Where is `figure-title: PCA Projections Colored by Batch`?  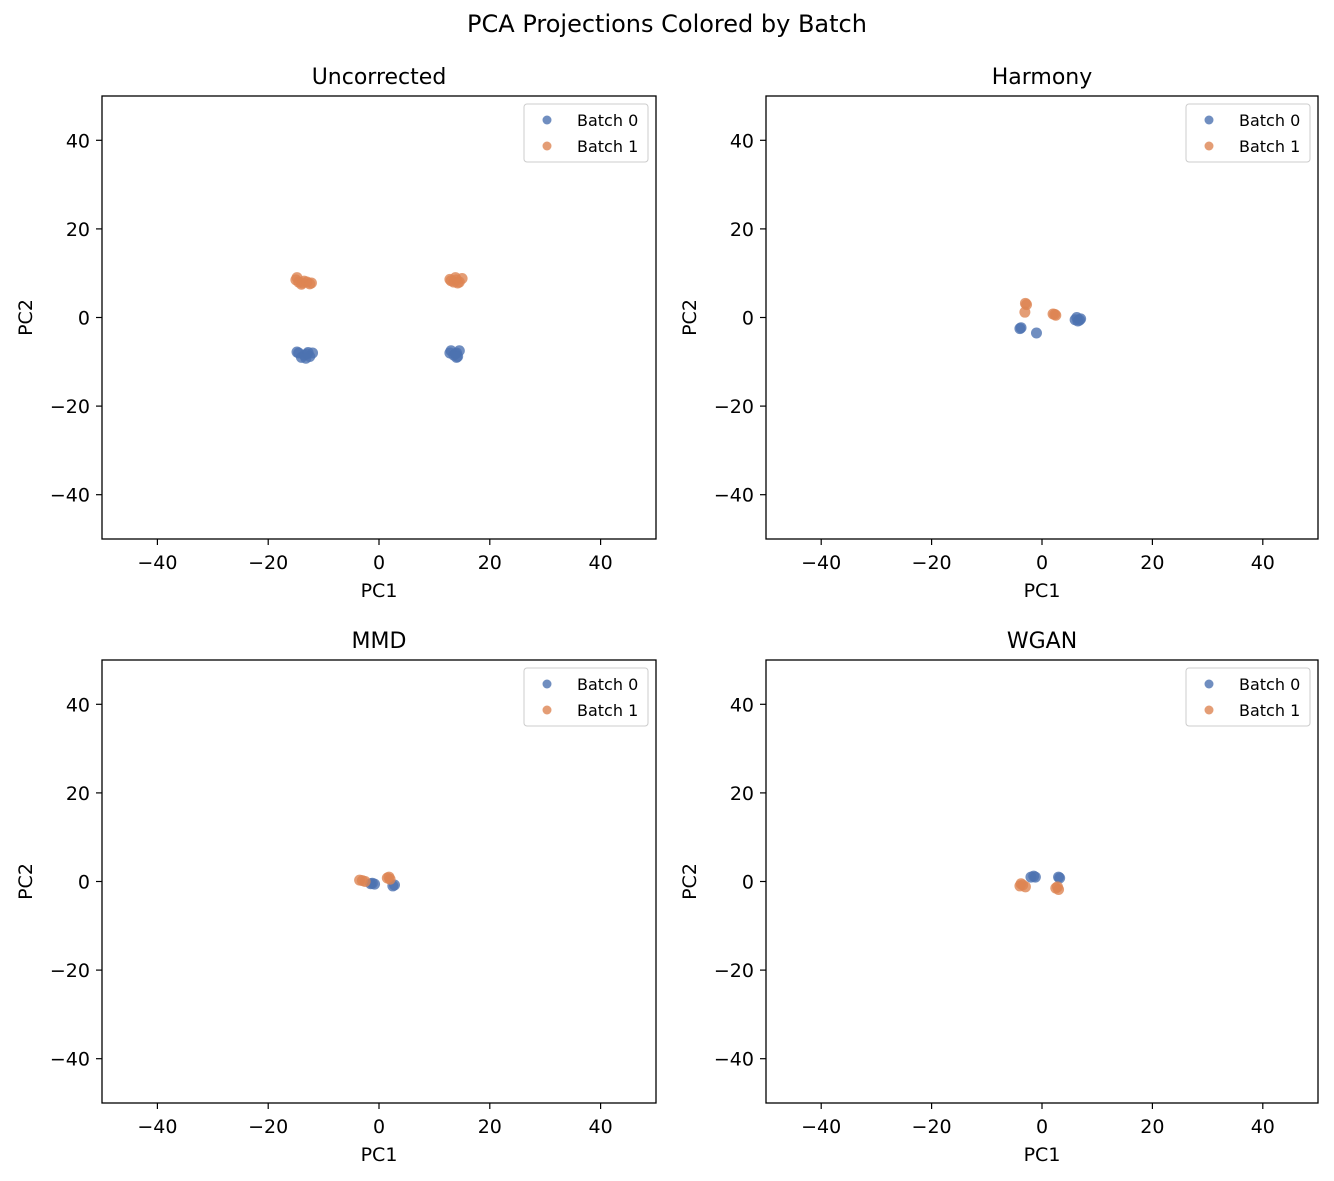
figure-title: PCA Projections Colored by Batch is located at coordinates (667, 24).